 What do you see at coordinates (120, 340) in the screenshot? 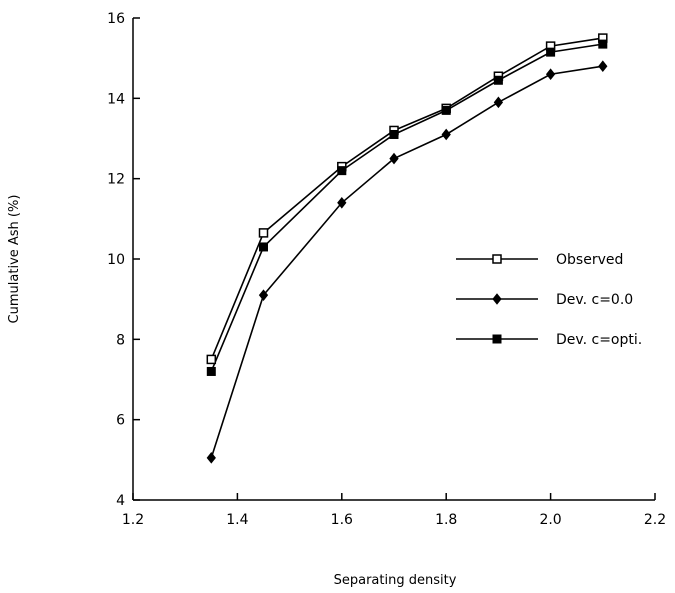
I see `y-tick-label: 8` at bounding box center [120, 340].